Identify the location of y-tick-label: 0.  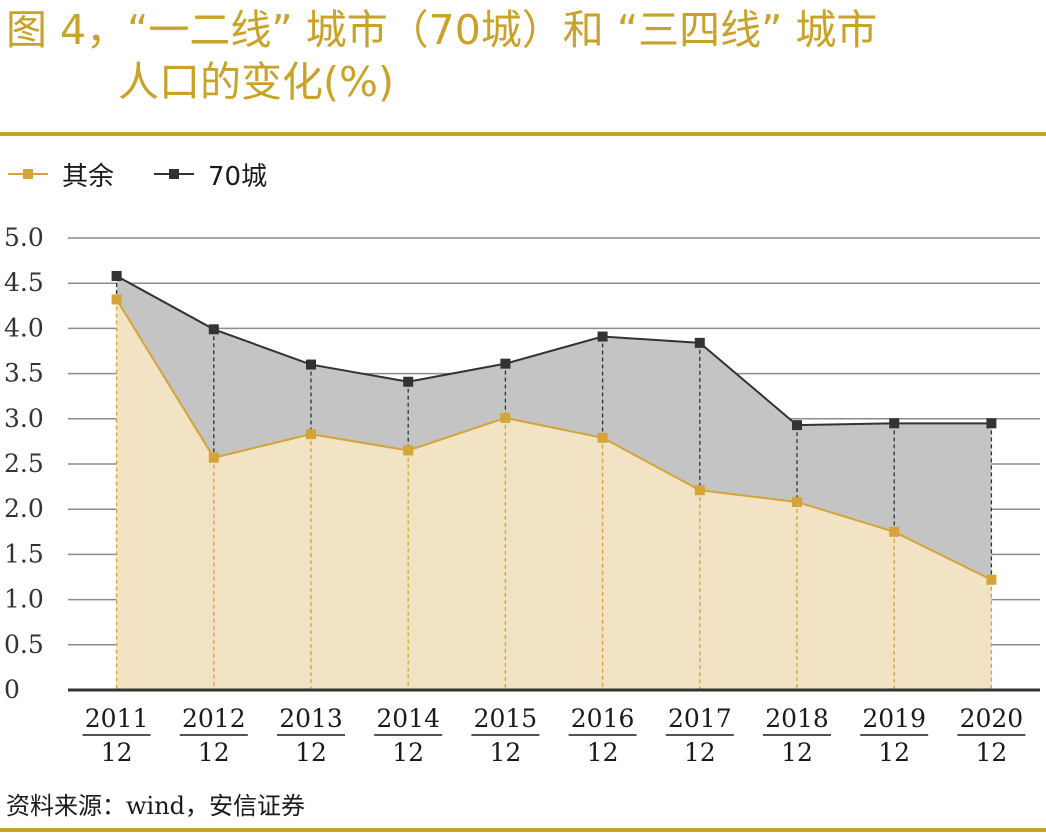
(12, 689).